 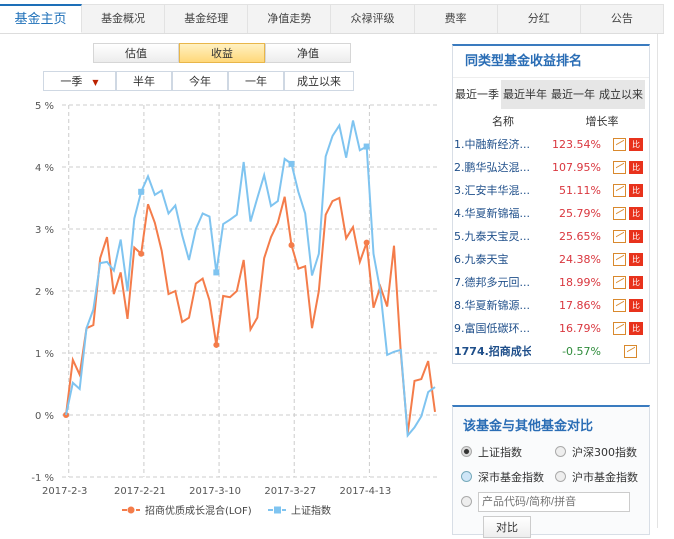 I want to click on tab-announcement: 公告, so click(x=622, y=18).